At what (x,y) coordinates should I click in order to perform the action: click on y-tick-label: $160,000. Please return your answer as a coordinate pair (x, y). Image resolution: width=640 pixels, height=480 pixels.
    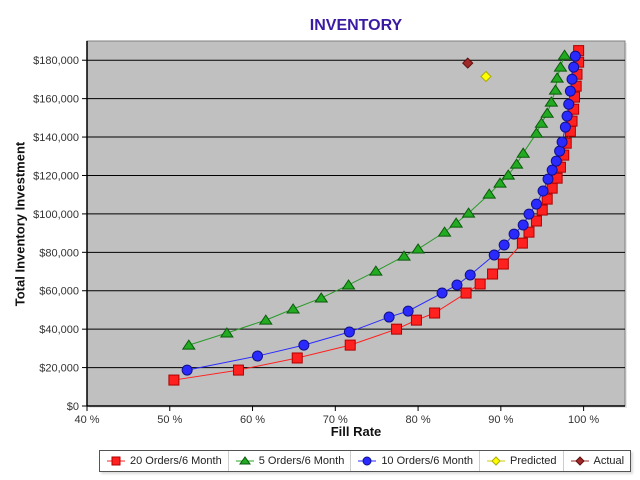
    Looking at the image, I should click on (56, 100).